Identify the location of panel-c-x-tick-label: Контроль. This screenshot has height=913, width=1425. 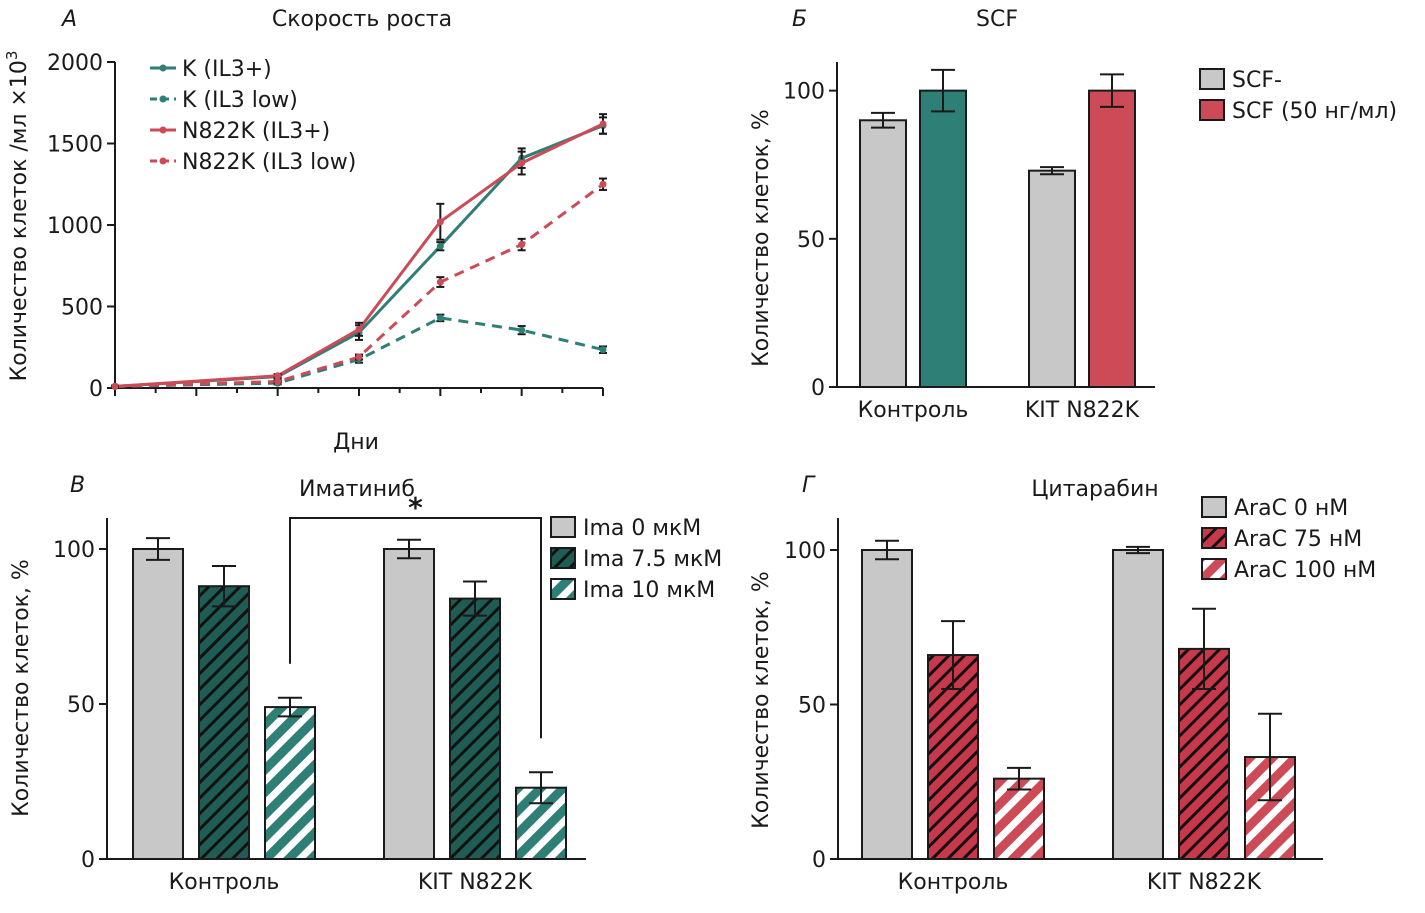
(224, 882).